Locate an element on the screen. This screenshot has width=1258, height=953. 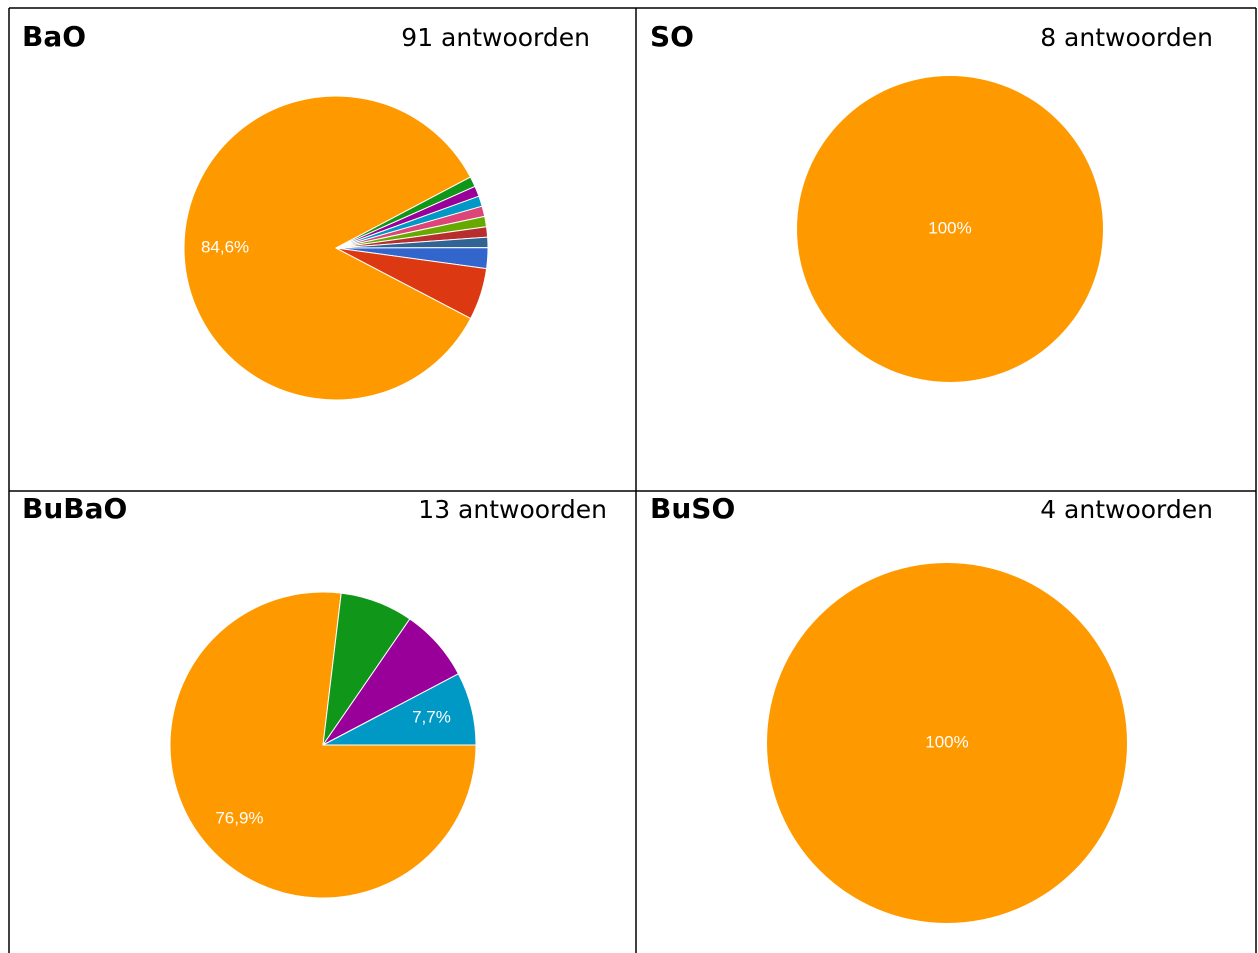
chart-title: BaO is located at coordinates (54, 36).